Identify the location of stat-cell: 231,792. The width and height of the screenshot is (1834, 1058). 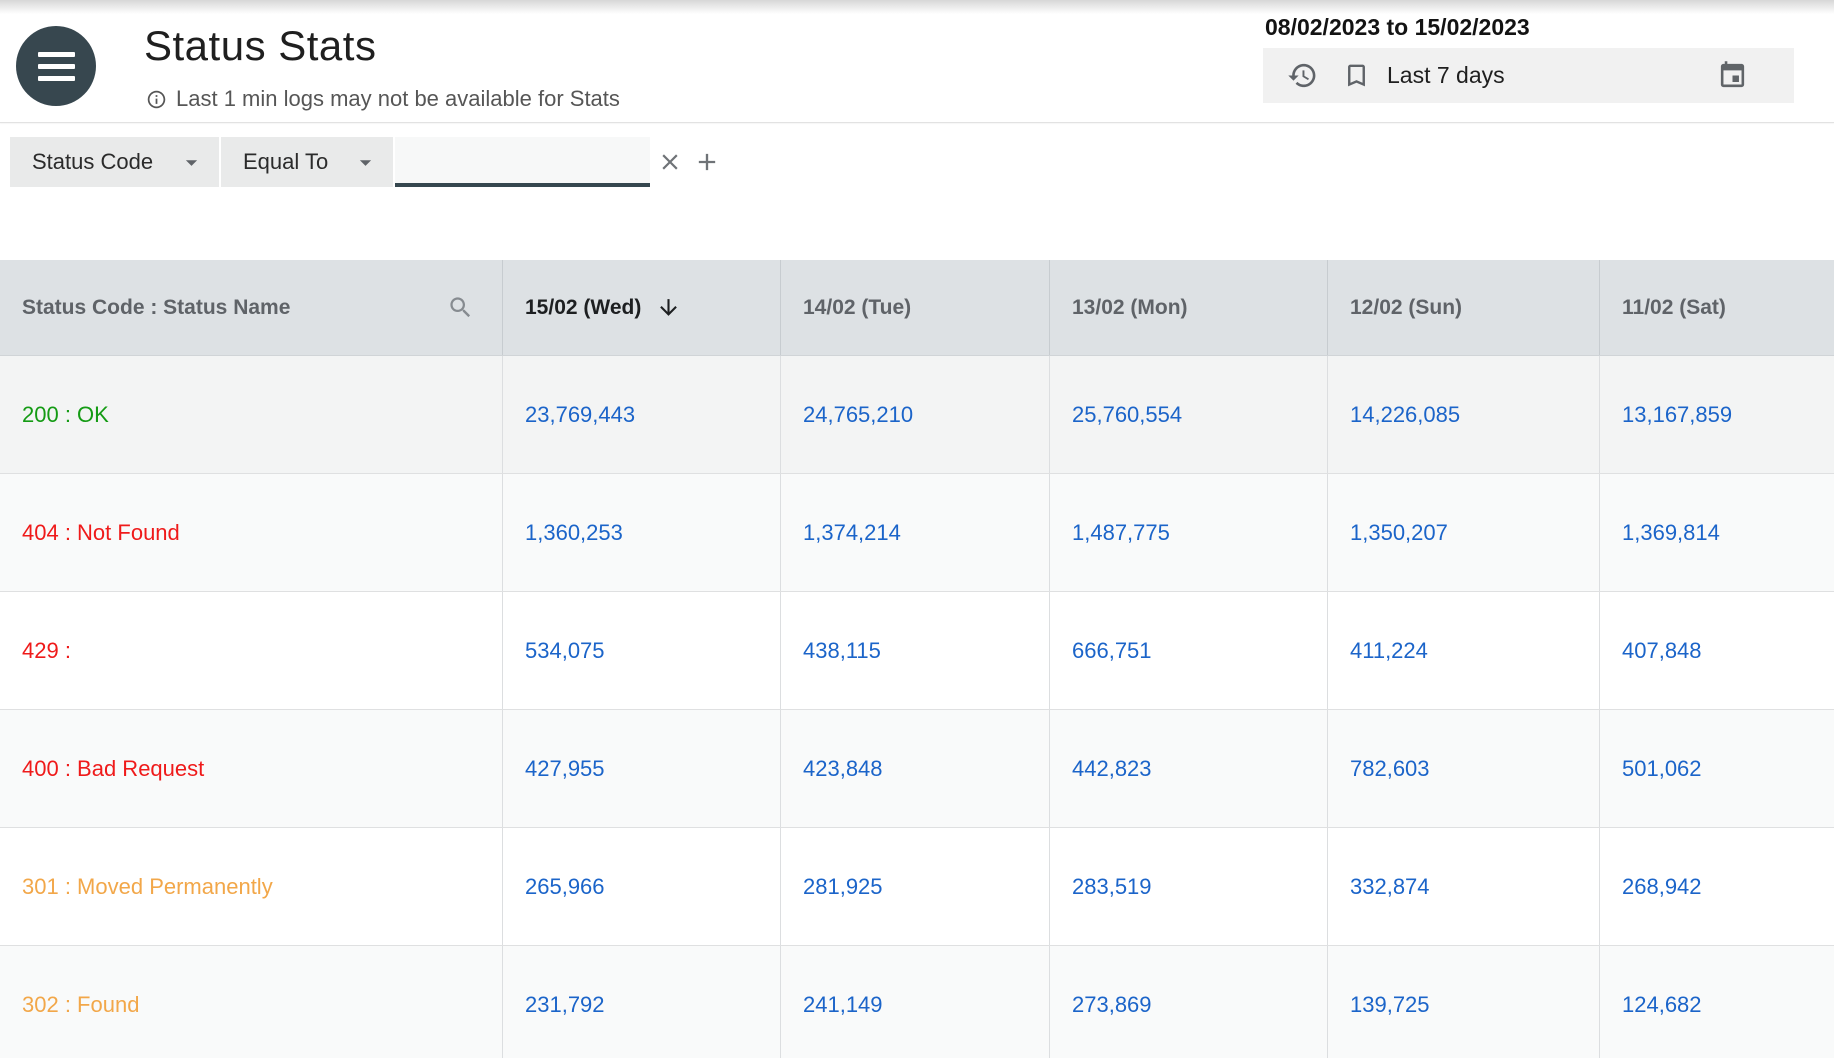
(642, 1002).